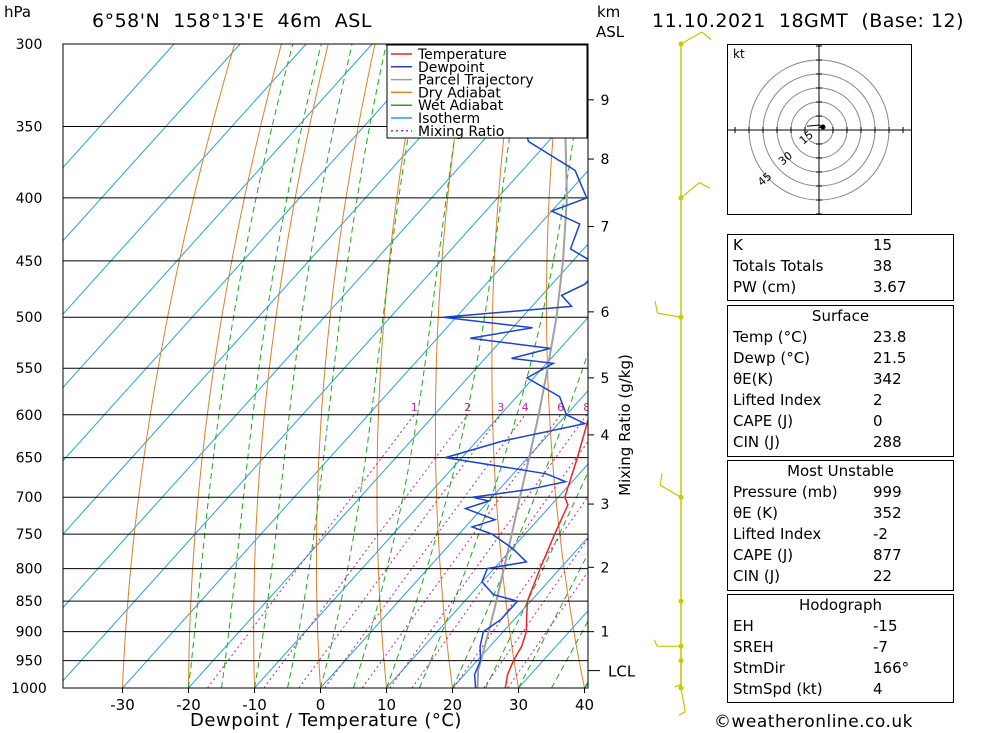 The height and width of the screenshot is (733, 1000). What do you see at coordinates (605, 505) in the screenshot?
I see `km-tick-label: 3` at bounding box center [605, 505].